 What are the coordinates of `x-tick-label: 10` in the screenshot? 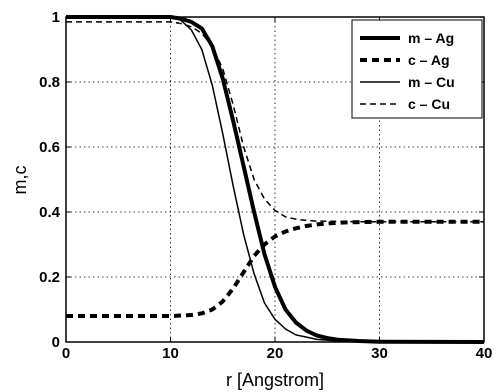 It's located at (170, 353).